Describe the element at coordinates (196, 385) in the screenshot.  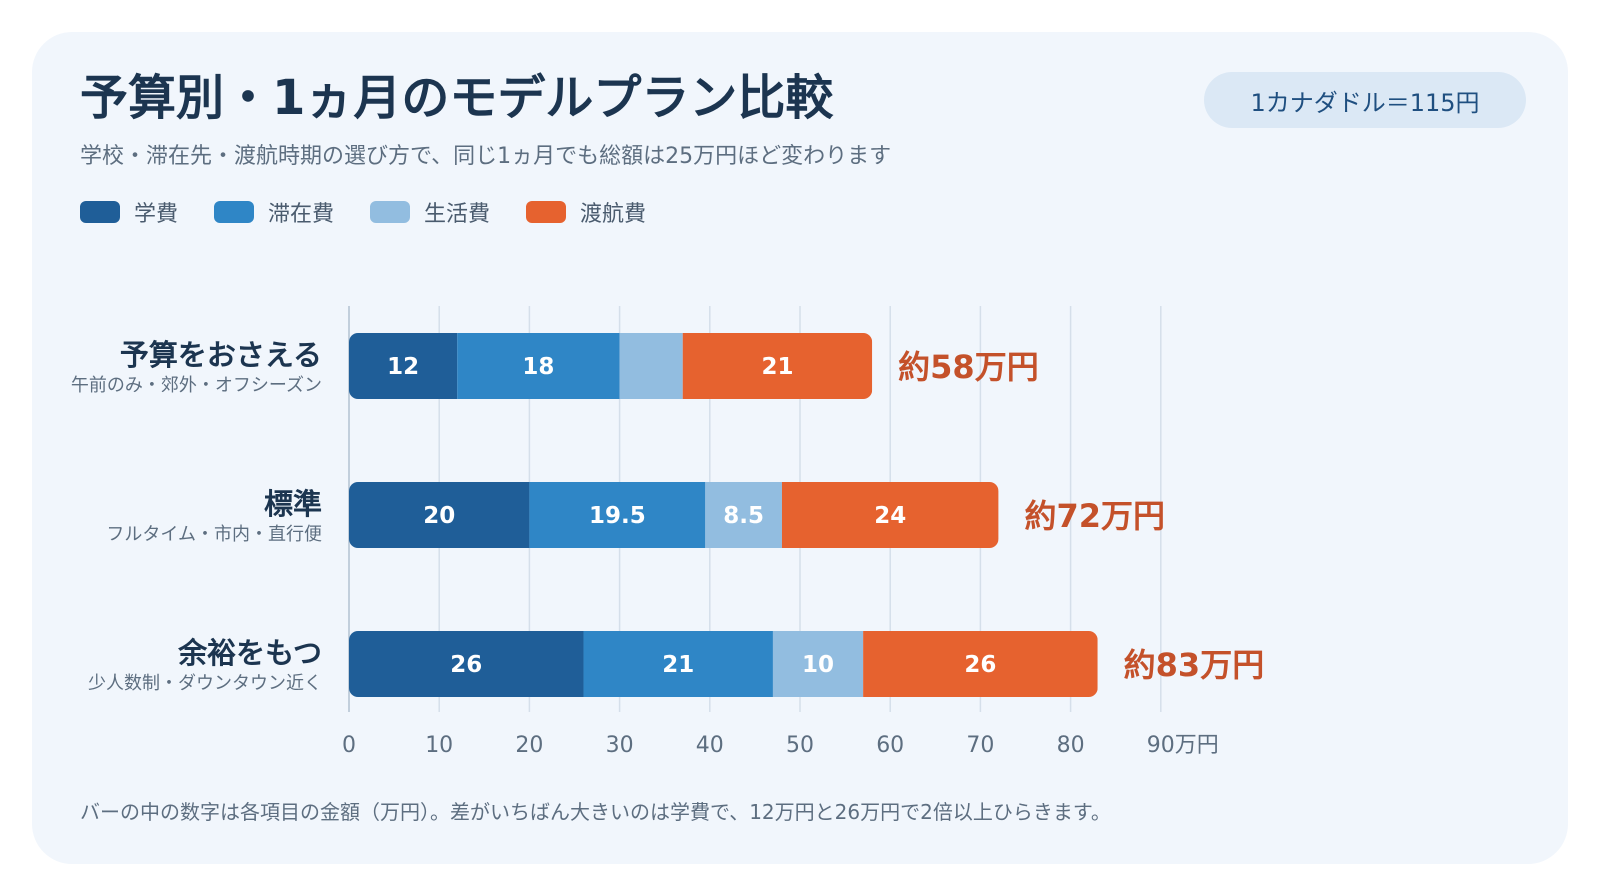
I see `category-subtitle: 午前のみ・郊外・オフシーズン` at that location.